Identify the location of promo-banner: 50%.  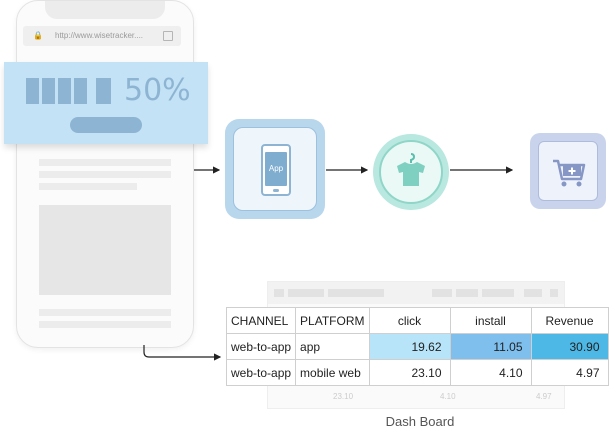
(106, 103).